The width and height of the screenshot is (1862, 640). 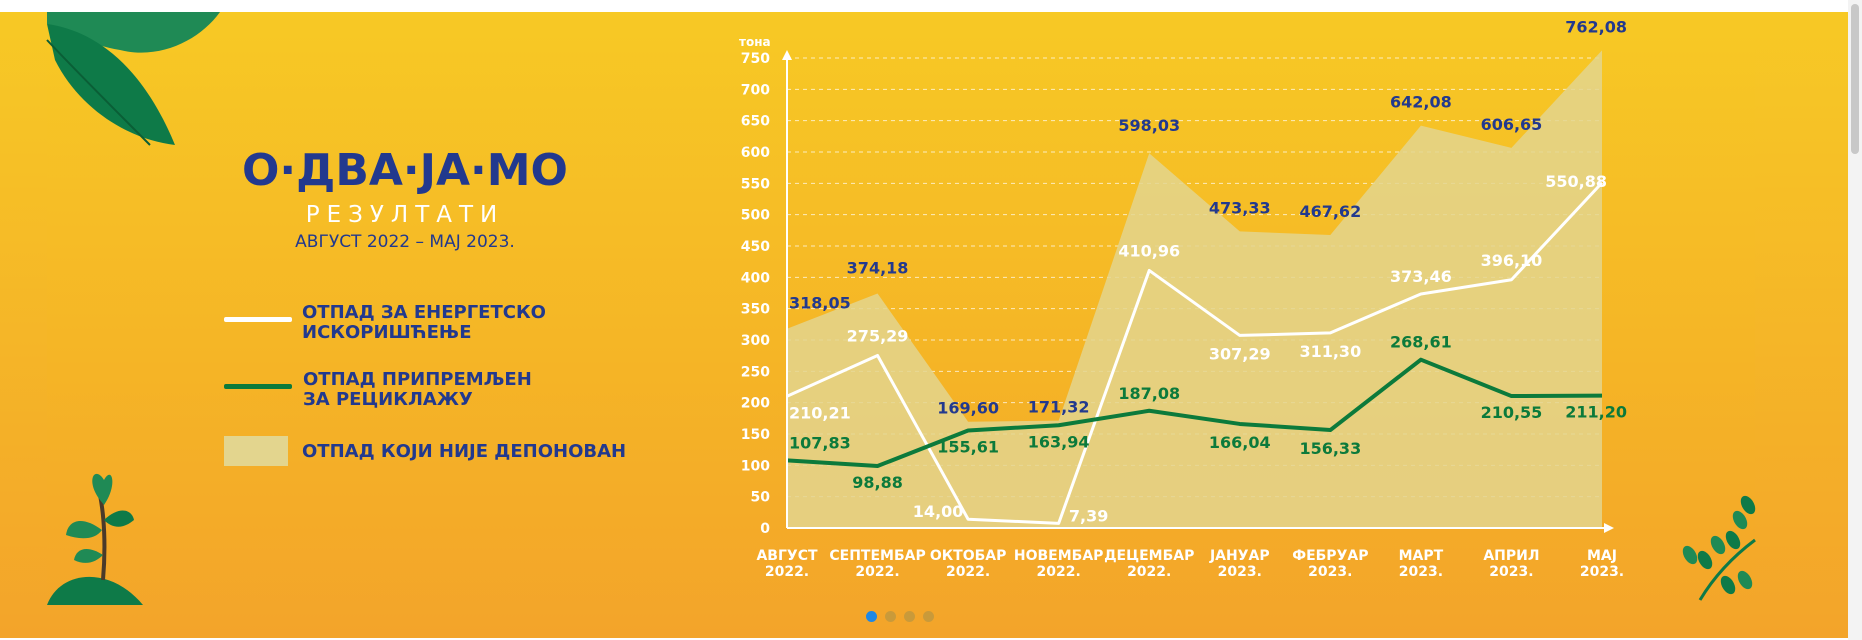 I want to click on y-tick-label: 550, so click(x=755, y=184).